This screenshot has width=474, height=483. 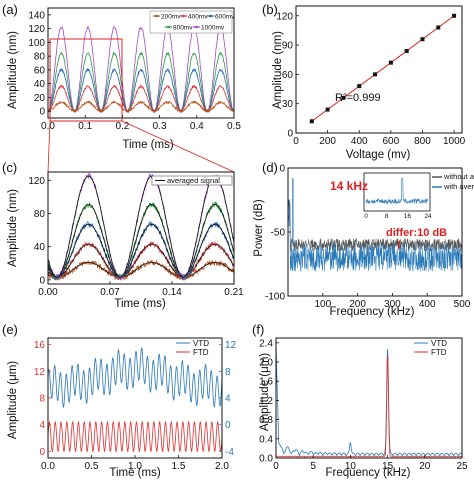 I want to click on panel-c-series-line, so click(x=141, y=261).